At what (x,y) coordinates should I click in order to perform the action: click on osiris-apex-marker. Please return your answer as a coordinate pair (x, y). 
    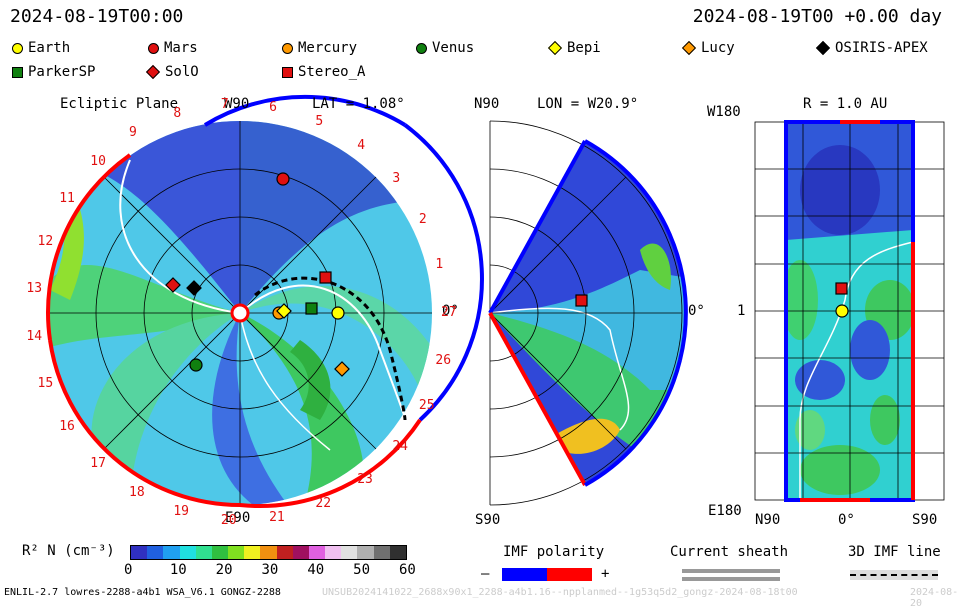
    Looking at the image, I should click on (194, 288).